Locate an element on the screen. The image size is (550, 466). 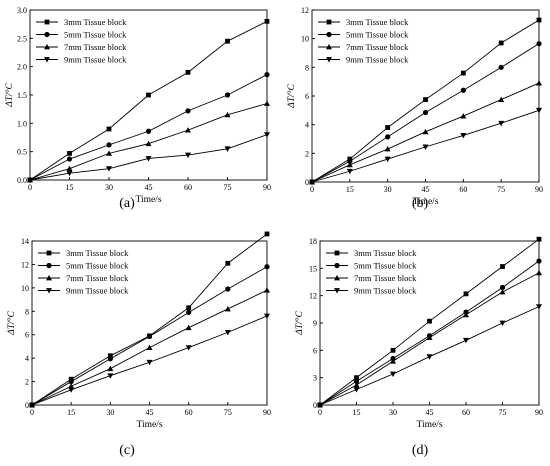
y-tick-label: 12 is located at coordinates (305, 10).